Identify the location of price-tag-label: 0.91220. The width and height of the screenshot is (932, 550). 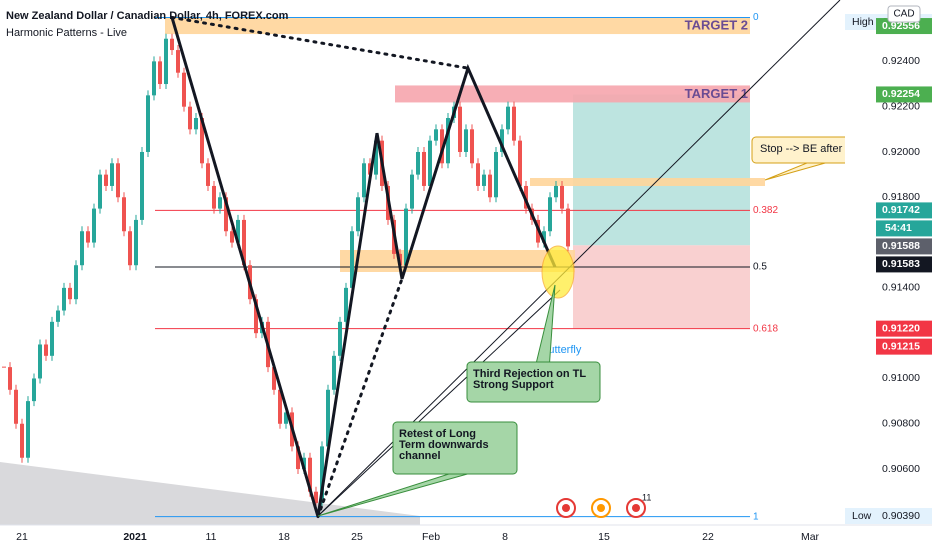
(901, 328).